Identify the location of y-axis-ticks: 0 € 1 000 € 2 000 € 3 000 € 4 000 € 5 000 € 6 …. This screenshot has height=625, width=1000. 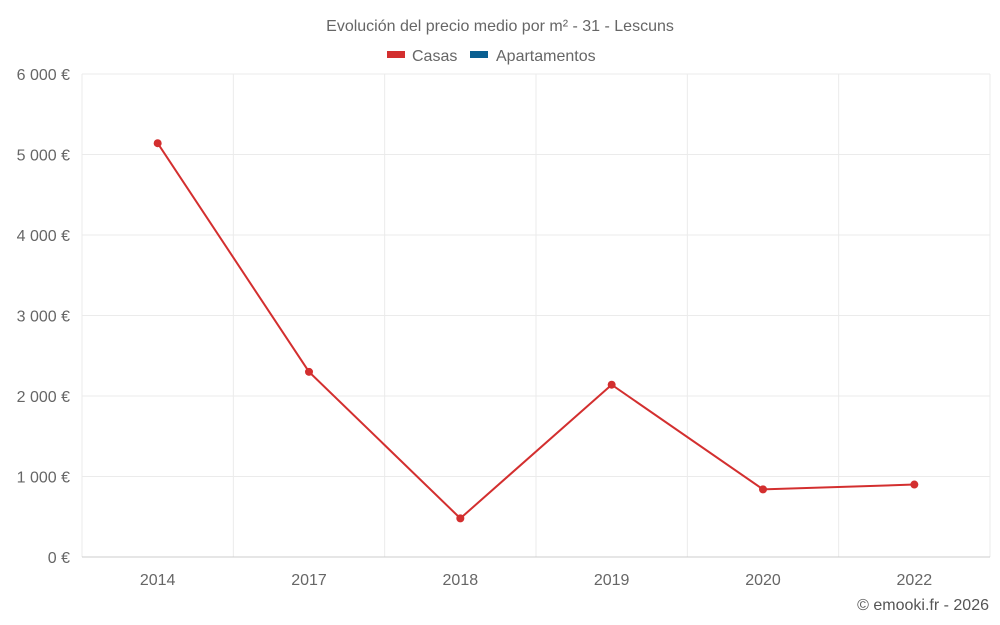
(43, 317).